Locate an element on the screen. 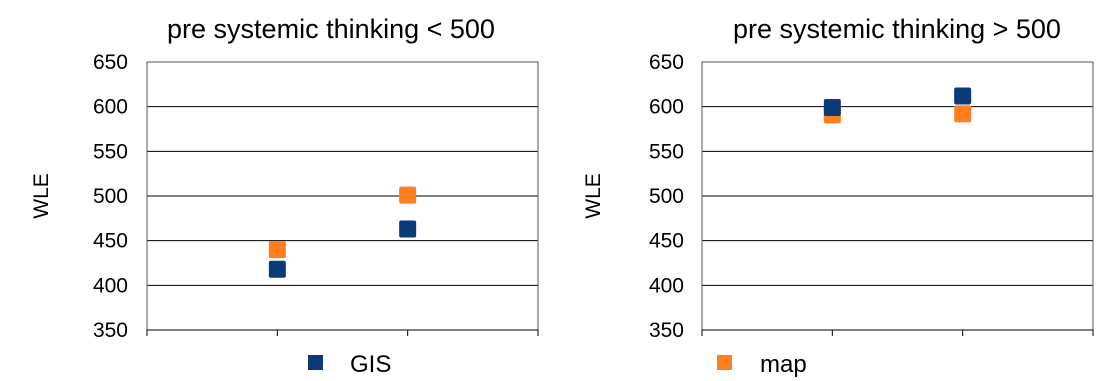 The height and width of the screenshot is (381, 1106). chart-left-y-tick-label-650: 650 is located at coordinates (110, 62).